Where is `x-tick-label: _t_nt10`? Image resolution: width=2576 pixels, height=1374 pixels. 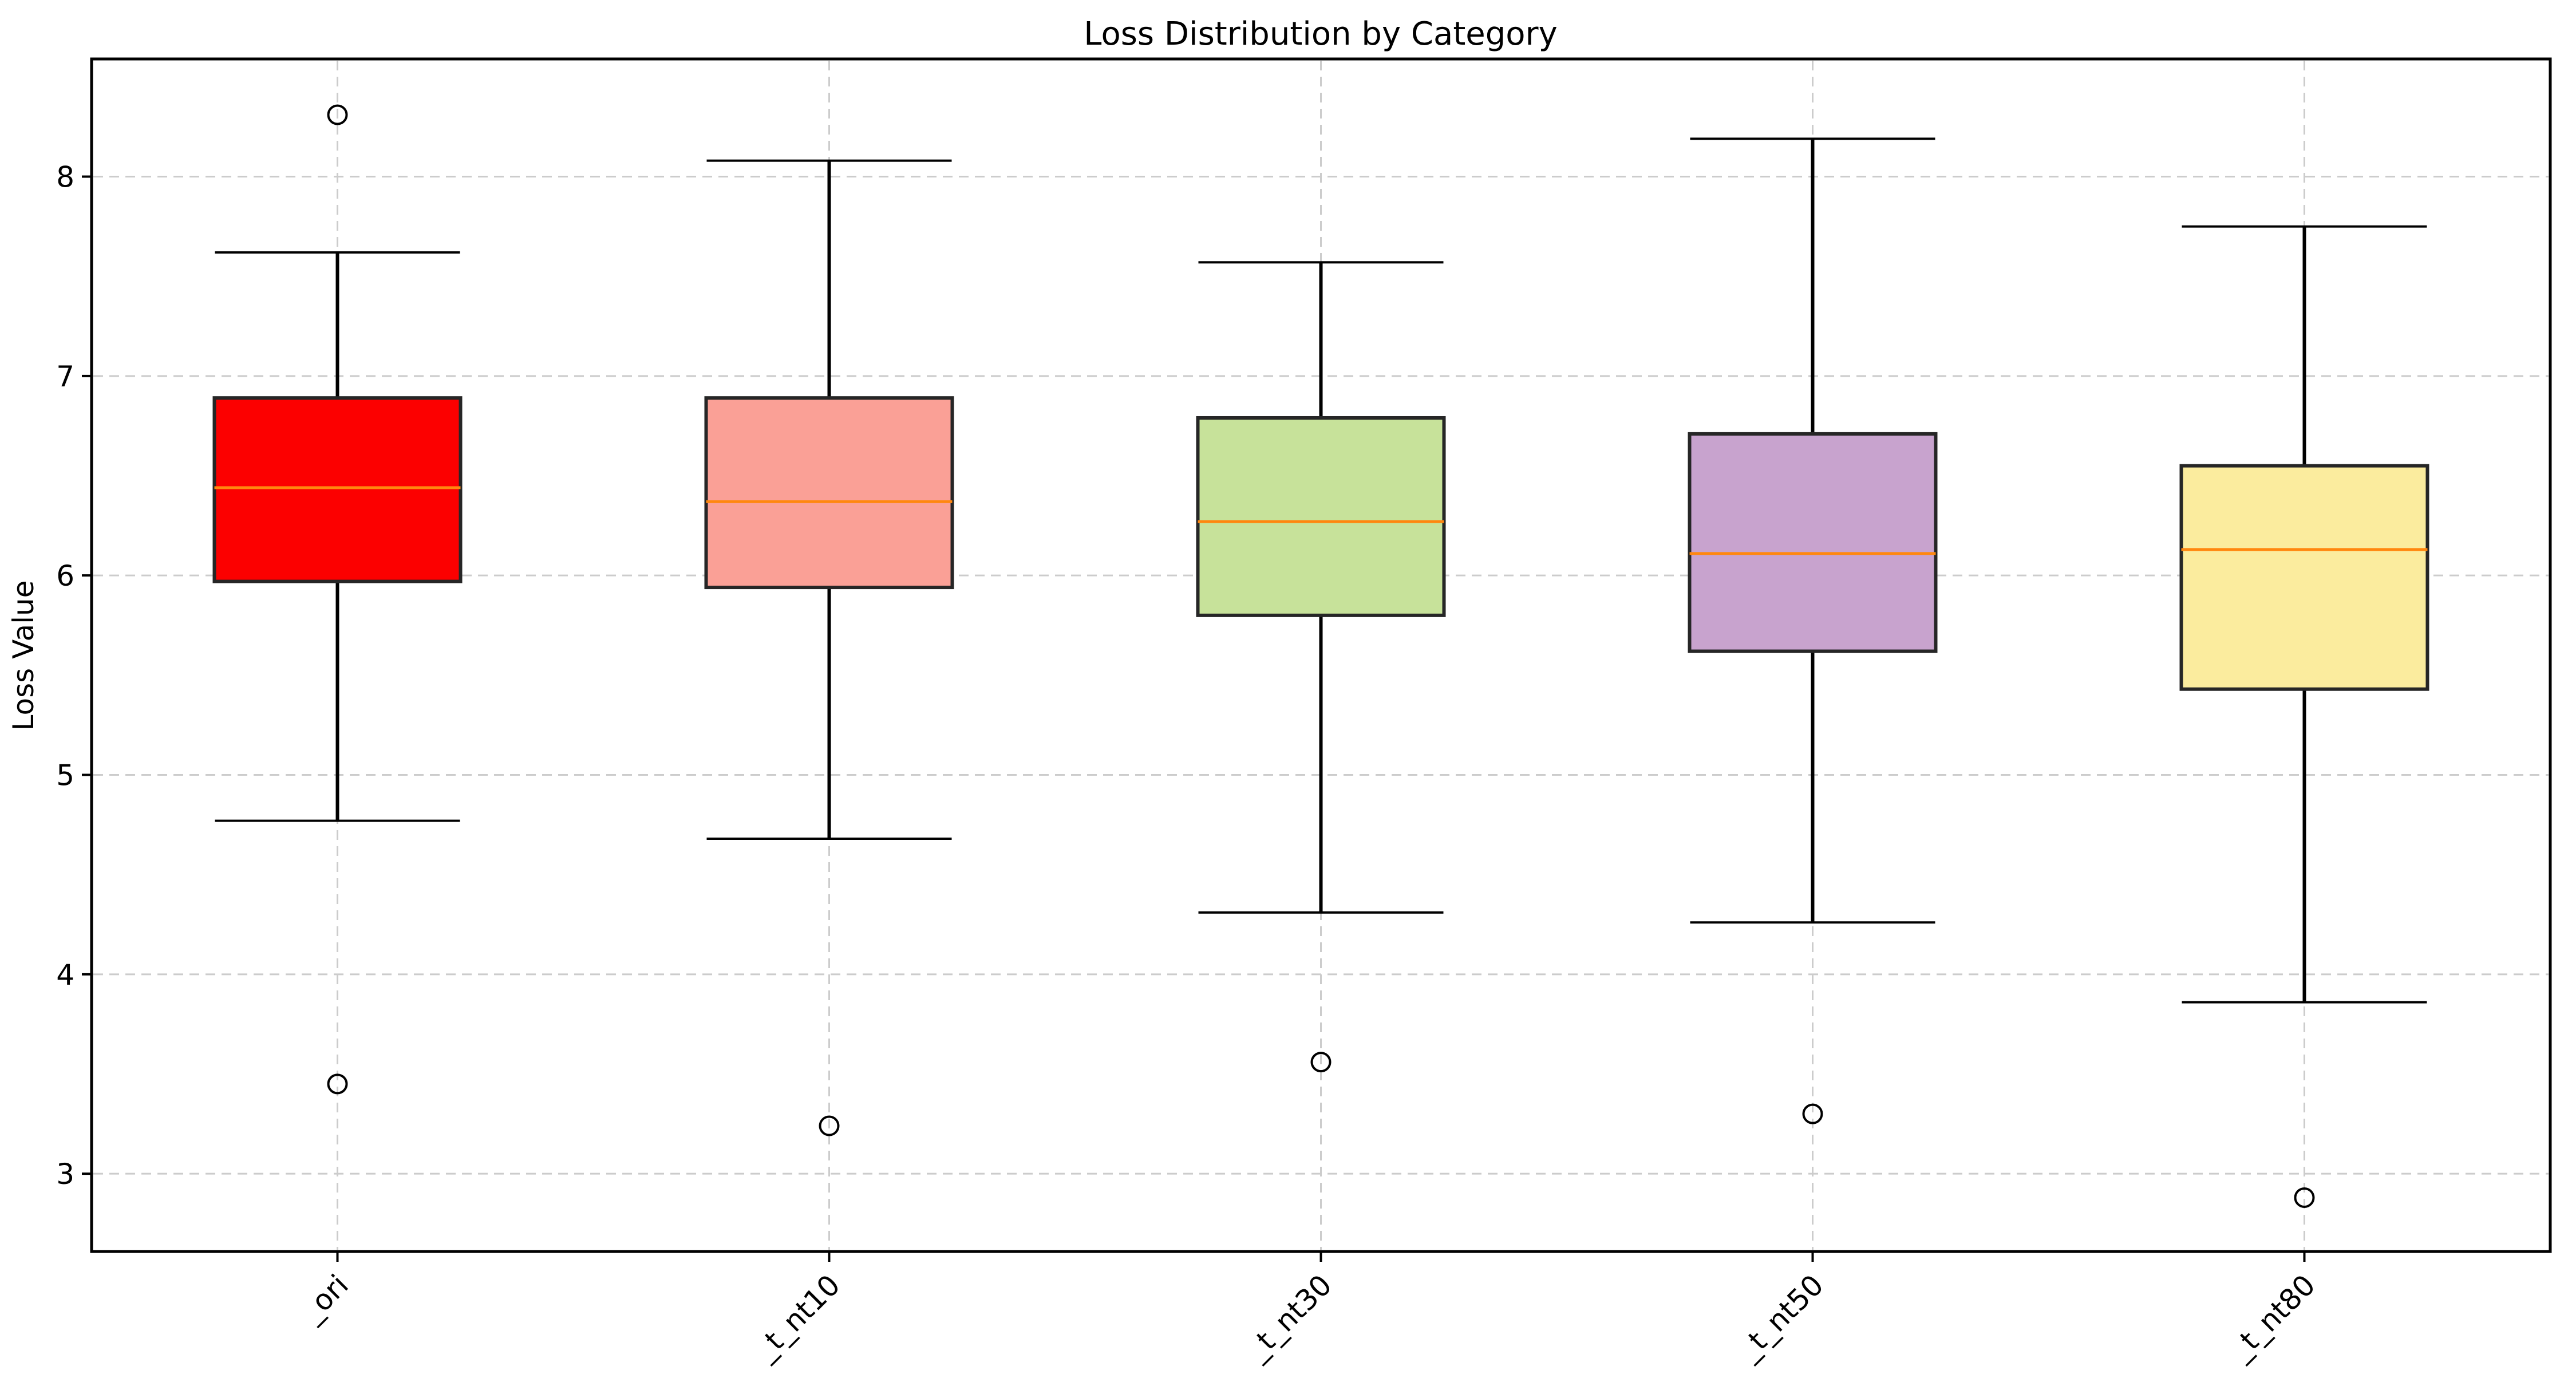 x-tick-label: _t_nt10 is located at coordinates (797, 1318).